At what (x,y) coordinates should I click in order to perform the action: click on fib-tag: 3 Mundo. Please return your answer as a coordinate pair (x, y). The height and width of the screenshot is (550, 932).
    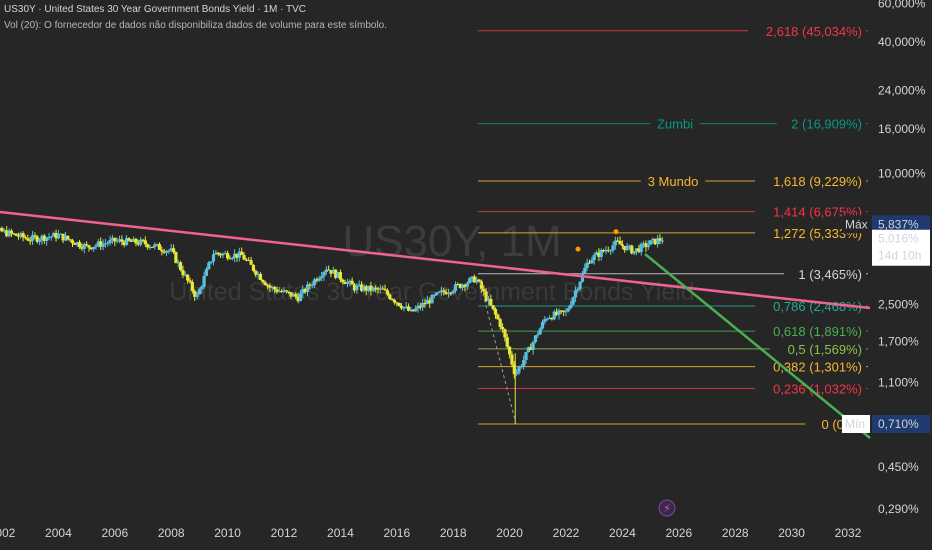
    Looking at the image, I should click on (673, 181).